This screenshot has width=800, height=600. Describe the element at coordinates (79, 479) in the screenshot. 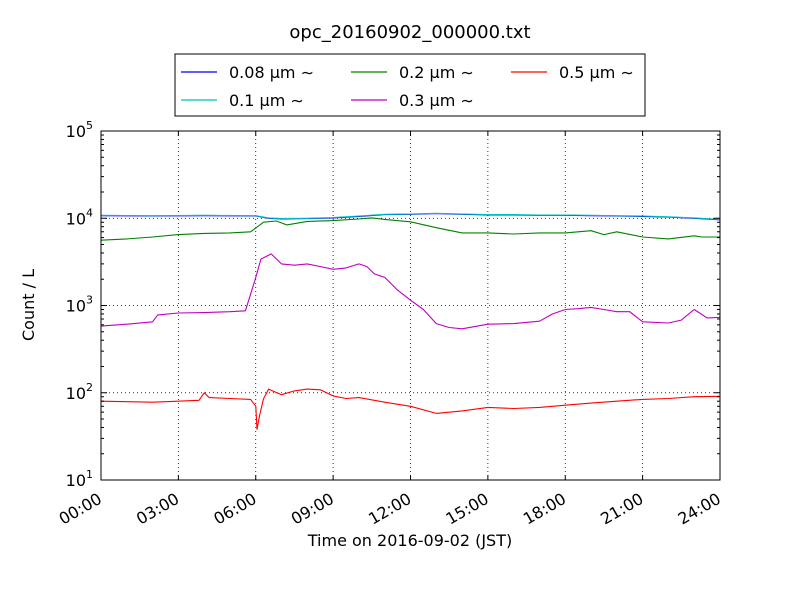

I see `y-tick-label: 10¹` at that location.